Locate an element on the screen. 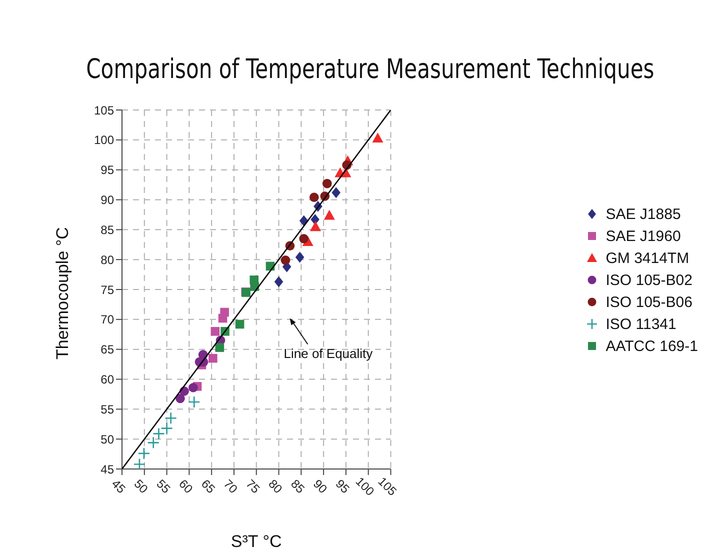  y-tick-label: 90 is located at coordinates (107, 200).